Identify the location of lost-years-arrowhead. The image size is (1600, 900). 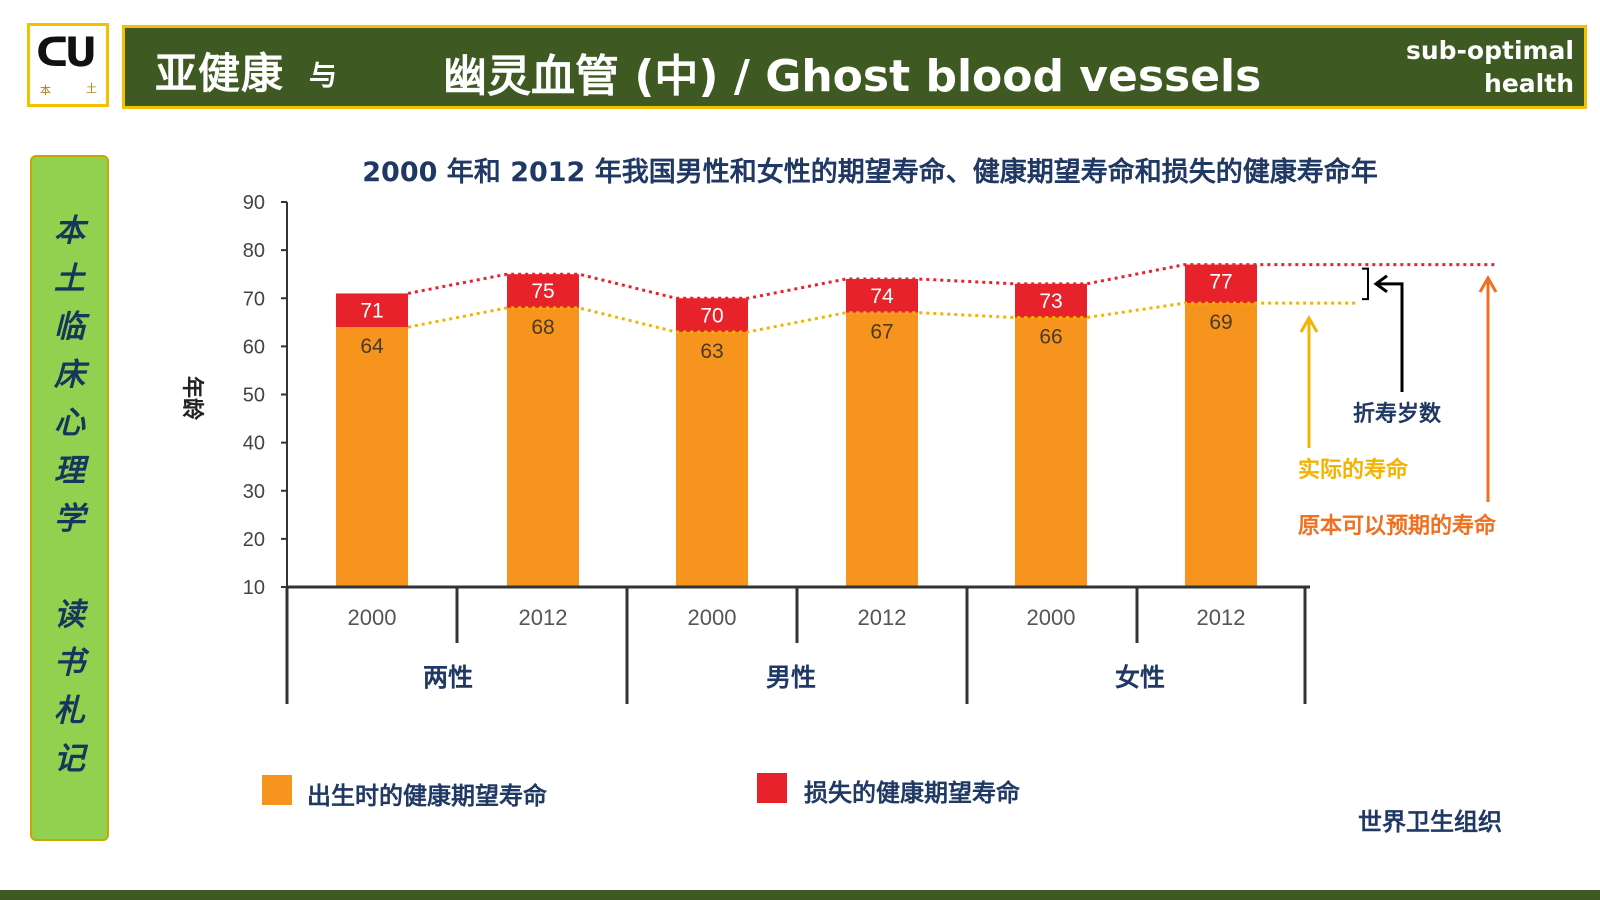
(1380, 284).